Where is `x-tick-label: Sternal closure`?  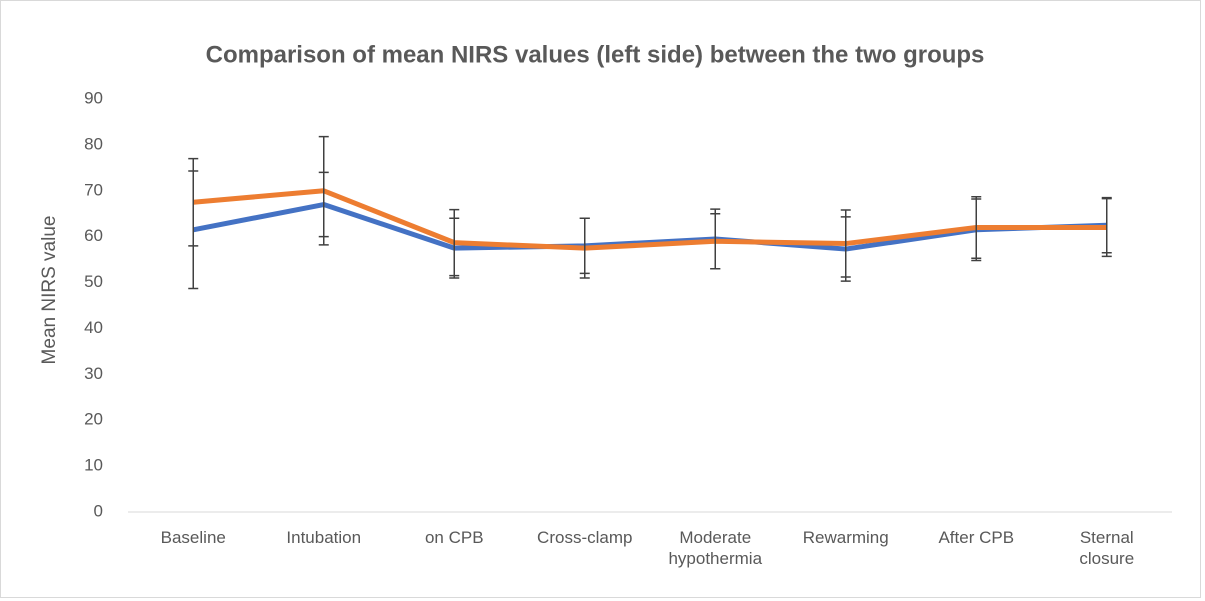
x-tick-label: Sternal closure is located at coordinates (1107, 548).